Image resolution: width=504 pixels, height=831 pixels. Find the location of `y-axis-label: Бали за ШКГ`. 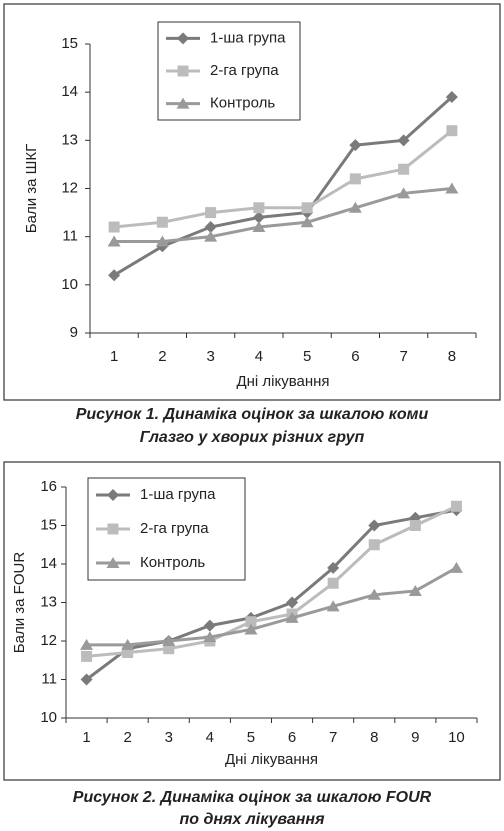

y-axis-label: Бали за ШКГ is located at coordinates (31, 188).